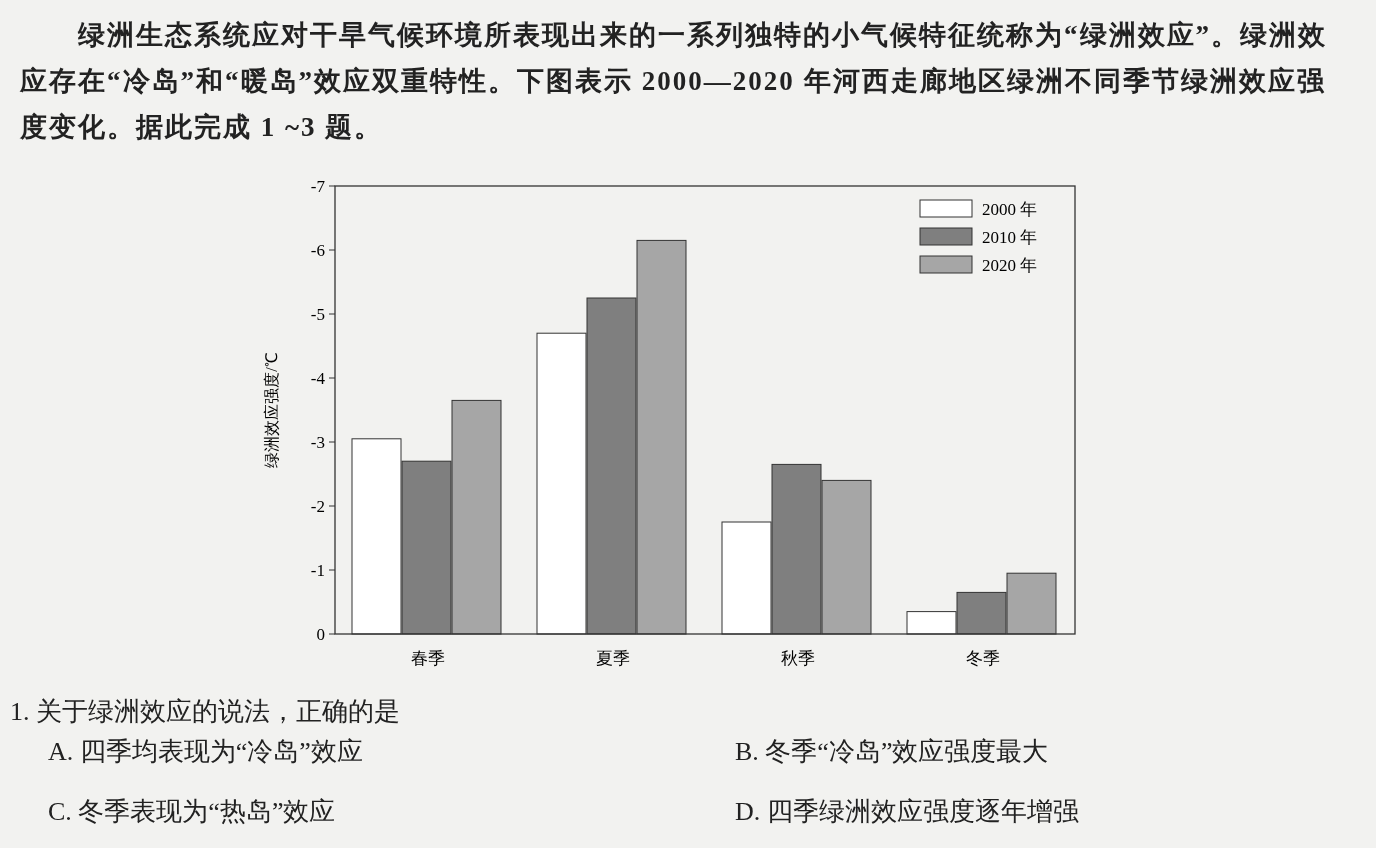 The width and height of the screenshot is (1376, 848). I want to click on y-tick-label: -2, so click(317, 506).